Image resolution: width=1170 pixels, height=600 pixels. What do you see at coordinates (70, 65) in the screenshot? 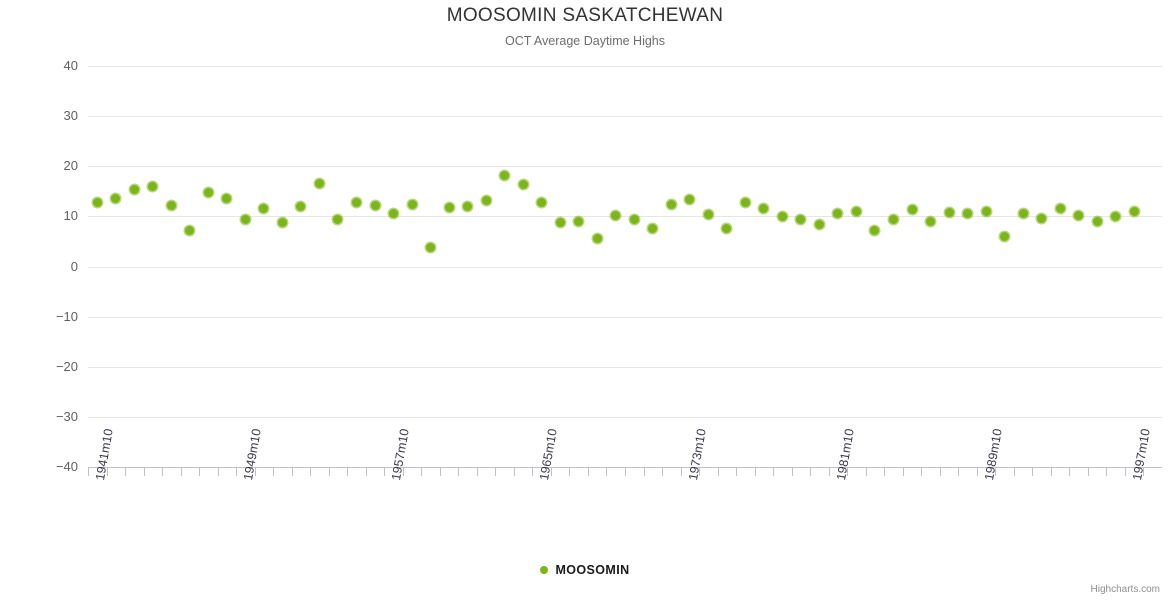
I see `y-axis-tick-label: 40` at bounding box center [70, 65].